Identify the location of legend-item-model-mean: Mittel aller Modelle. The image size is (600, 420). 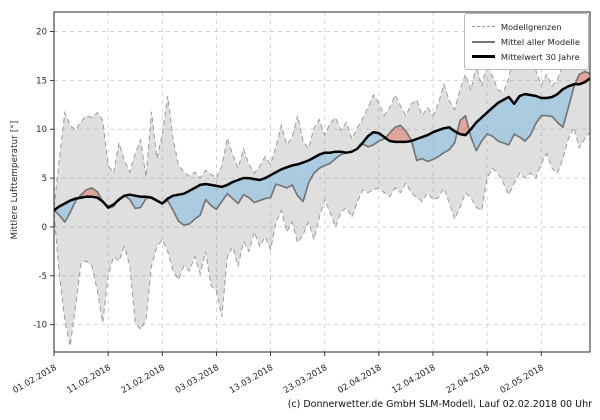
(525, 41).